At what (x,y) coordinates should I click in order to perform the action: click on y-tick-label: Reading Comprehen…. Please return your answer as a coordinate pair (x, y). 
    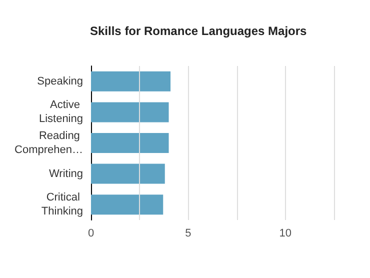
    Looking at the image, I should click on (48, 143).